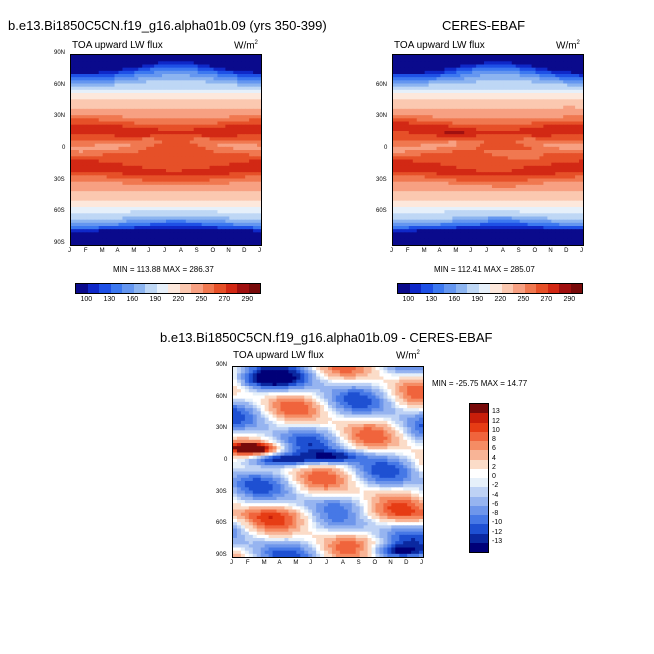 The width and height of the screenshot is (654, 654). I want to click on colorbar-swatch, so click(197, 288).